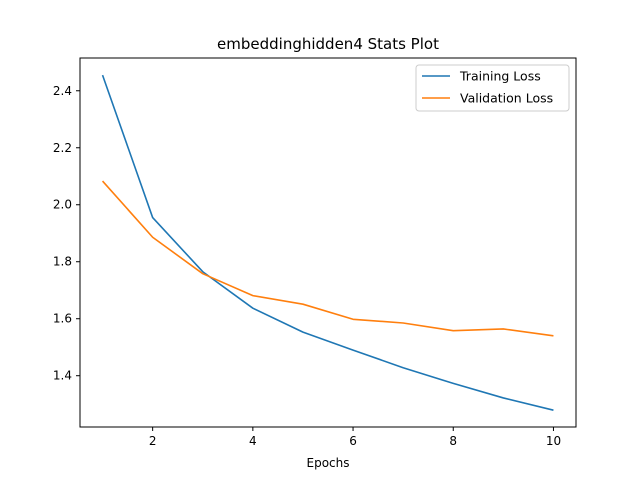 This screenshot has width=640, height=480. I want to click on y-tick-label: 2.0, so click(62, 205).